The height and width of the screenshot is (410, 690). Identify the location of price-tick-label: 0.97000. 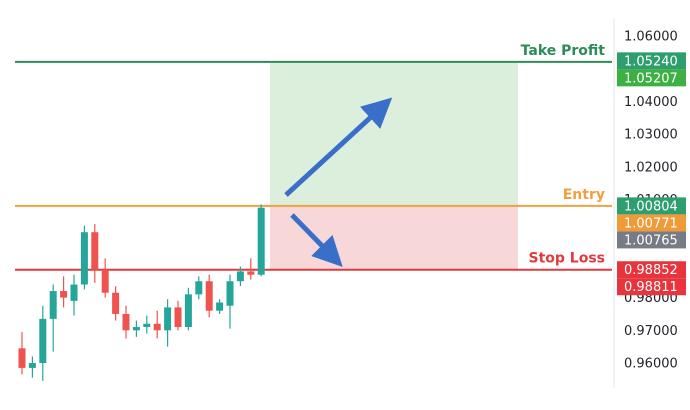
(651, 331).